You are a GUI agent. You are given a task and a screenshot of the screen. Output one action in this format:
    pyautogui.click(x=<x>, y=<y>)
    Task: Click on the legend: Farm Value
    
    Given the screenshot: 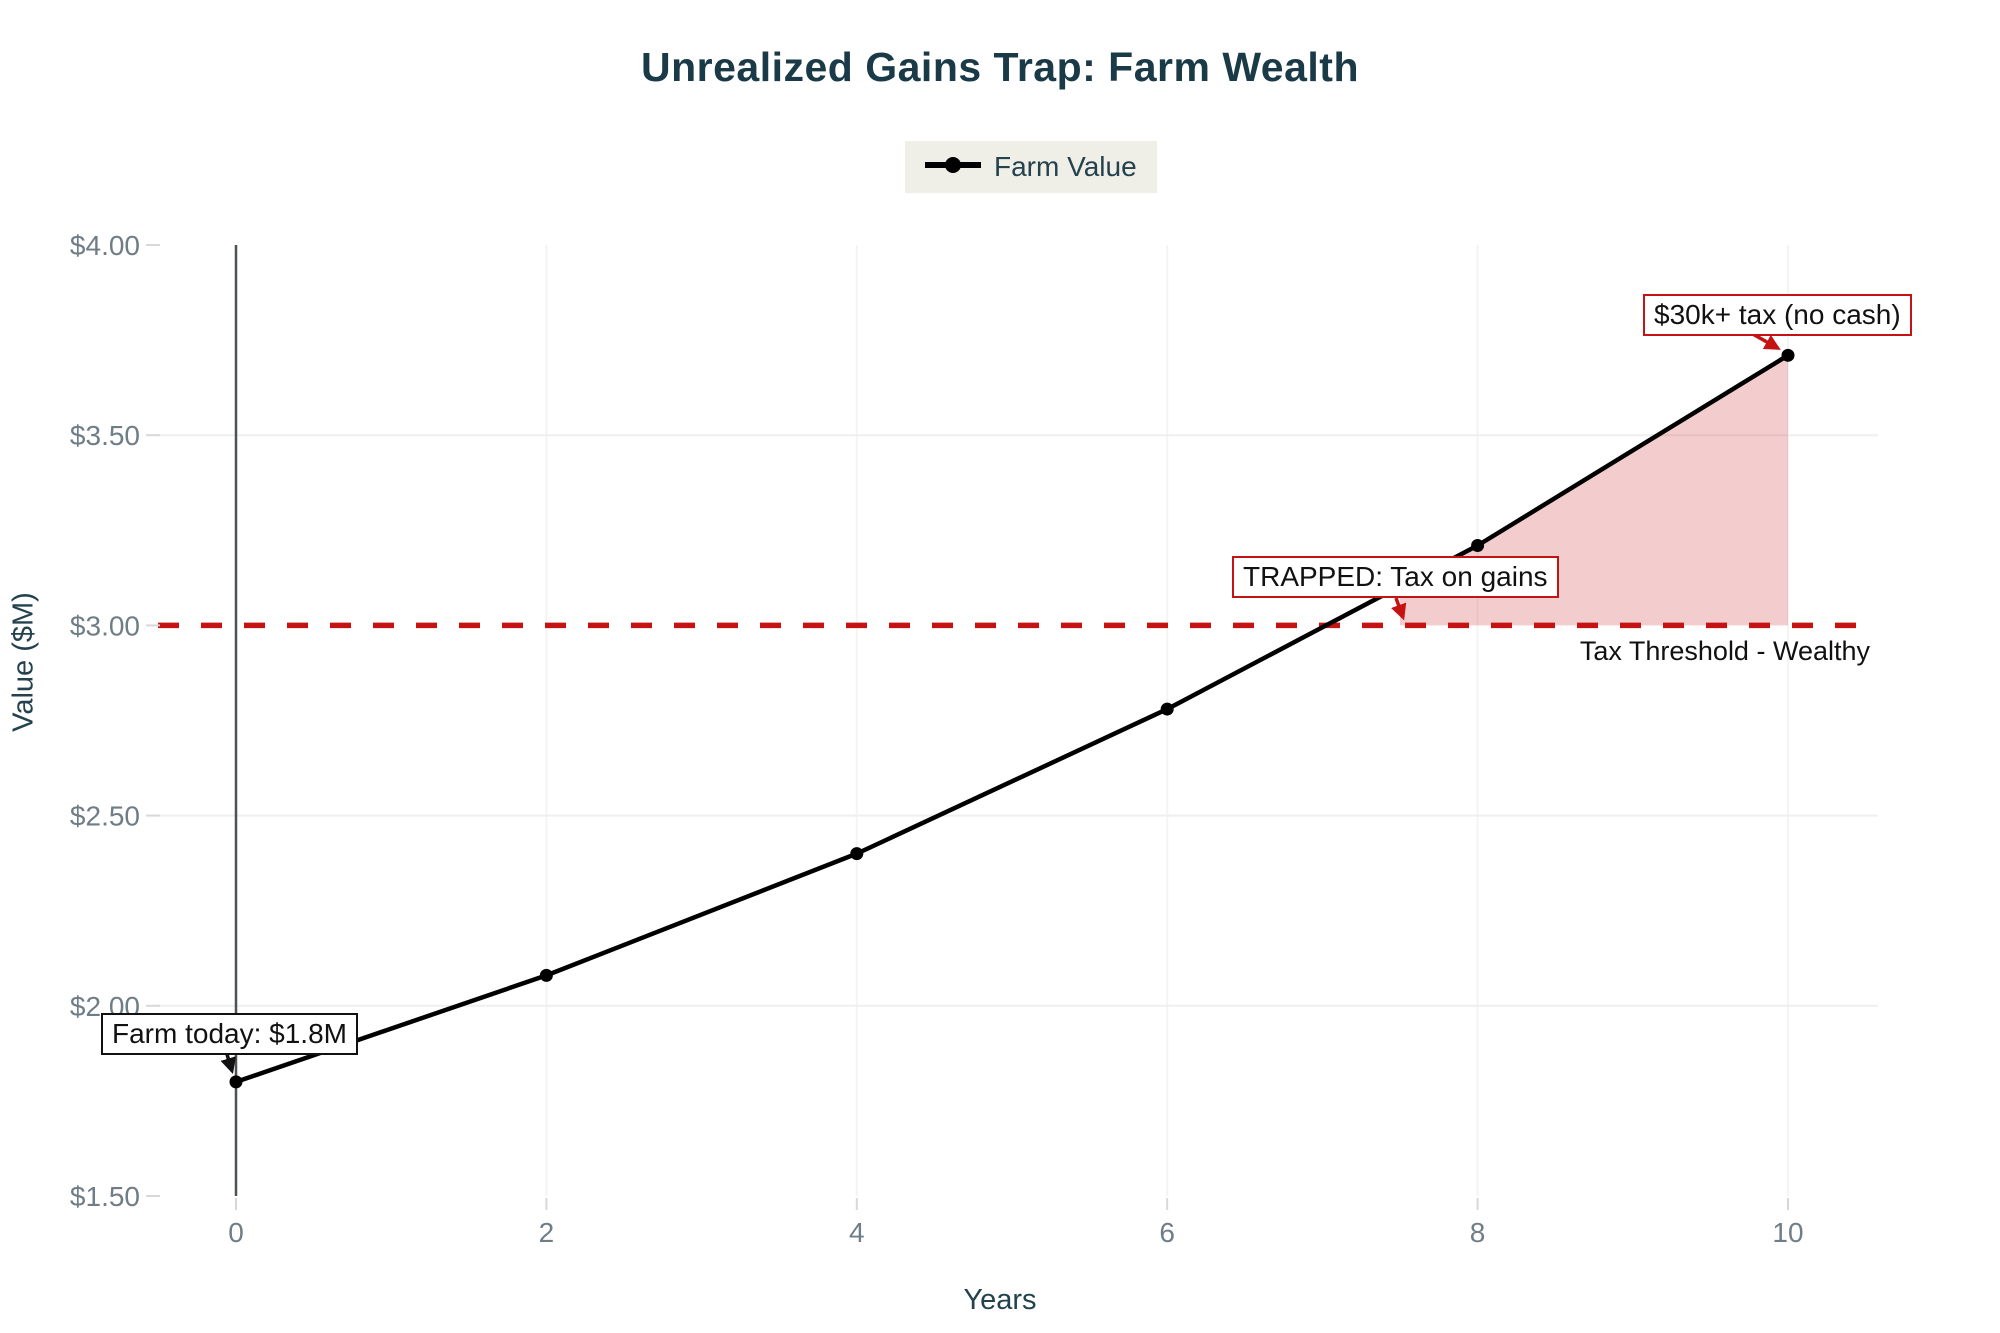 What is the action you would take?
    pyautogui.click(x=1031, y=167)
    